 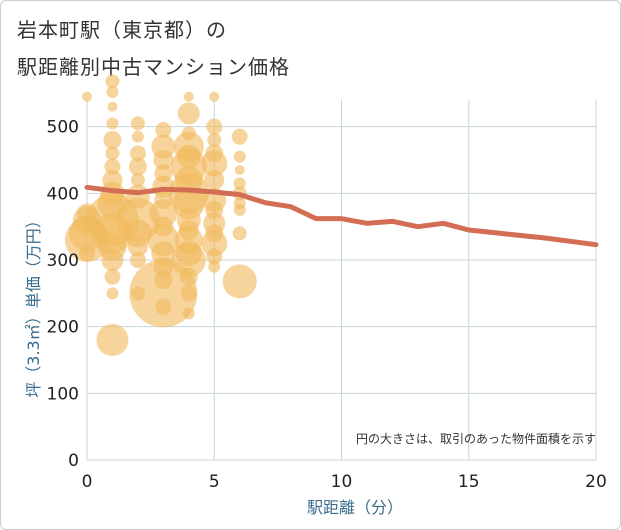 What do you see at coordinates (214, 482) in the screenshot?
I see `x-tick-label-5: 5` at bounding box center [214, 482].